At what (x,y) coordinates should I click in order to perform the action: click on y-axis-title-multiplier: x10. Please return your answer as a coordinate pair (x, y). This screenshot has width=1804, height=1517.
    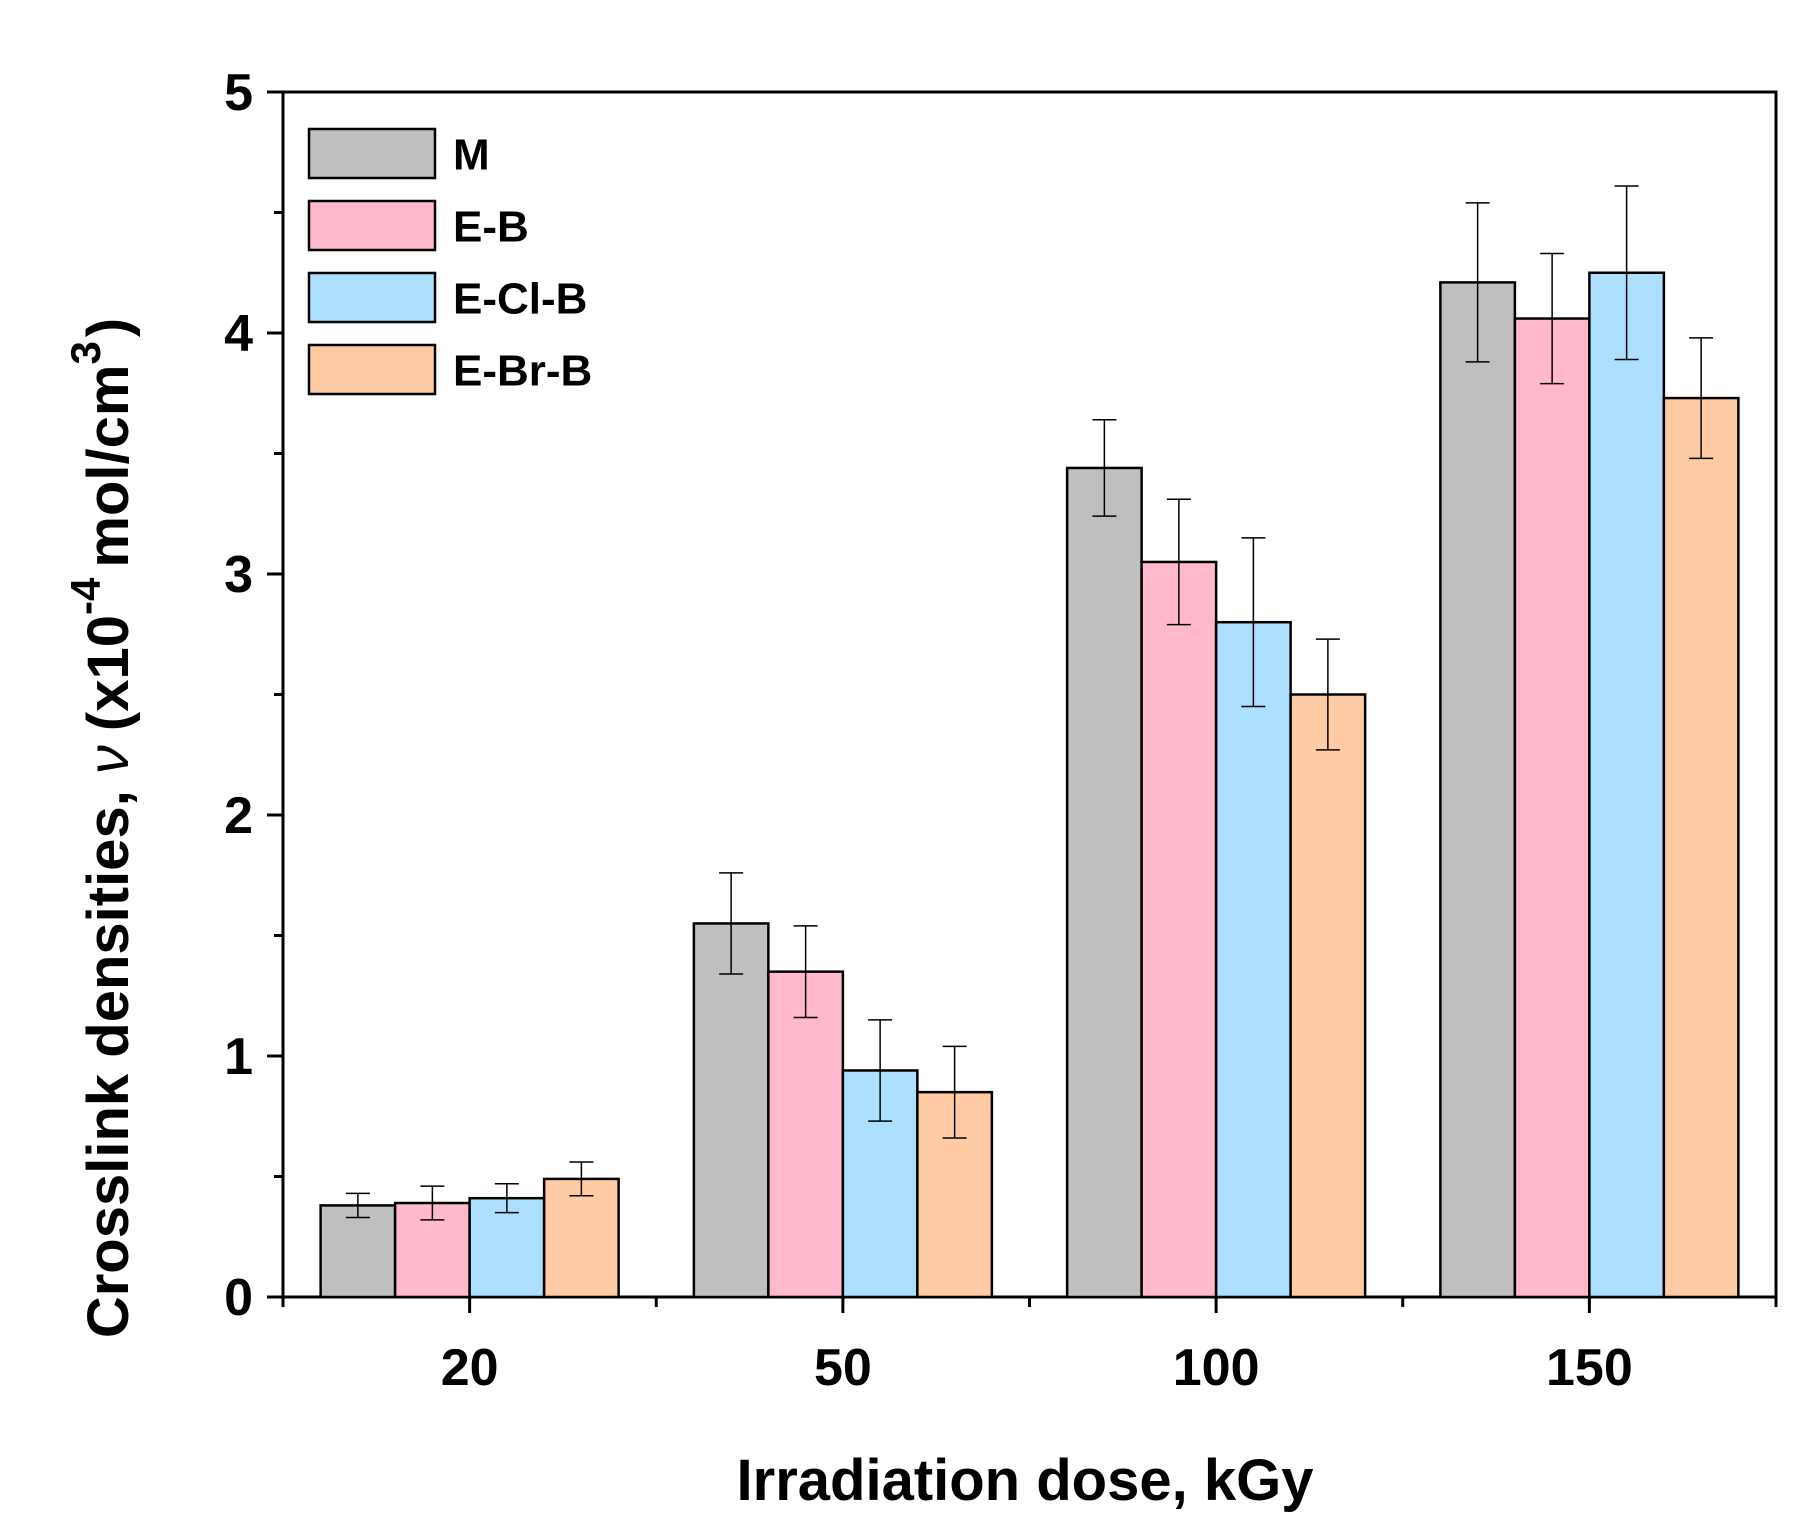
    Looking at the image, I should click on (108, 663).